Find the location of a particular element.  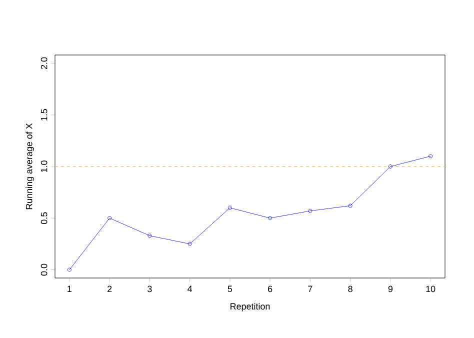

x-tick-label: 2 is located at coordinates (110, 289).